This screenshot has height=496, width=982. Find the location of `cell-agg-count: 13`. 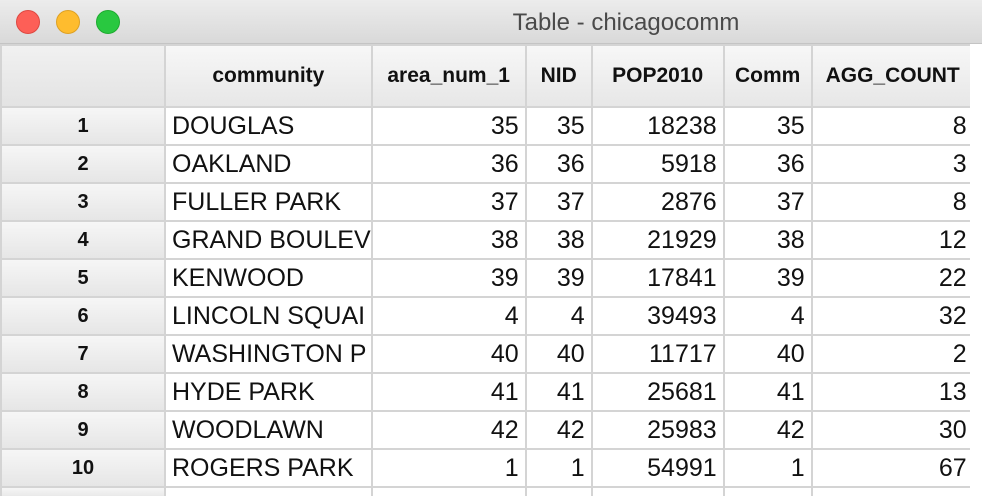

cell-agg-count: 13 is located at coordinates (892, 392).